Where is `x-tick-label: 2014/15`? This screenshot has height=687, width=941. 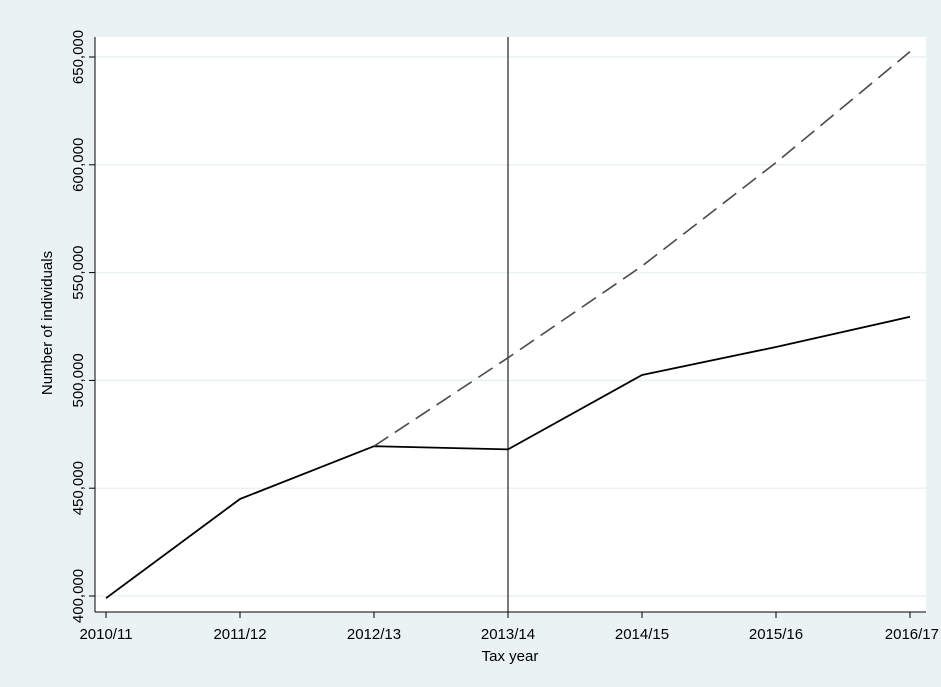 x-tick-label: 2014/15 is located at coordinates (642, 634).